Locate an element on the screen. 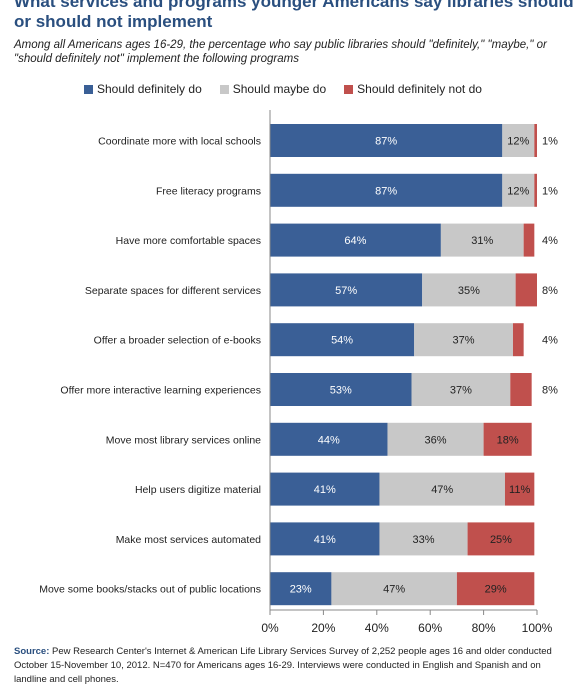 The height and width of the screenshot is (687, 583). data-label: 31% is located at coordinates (482, 241).